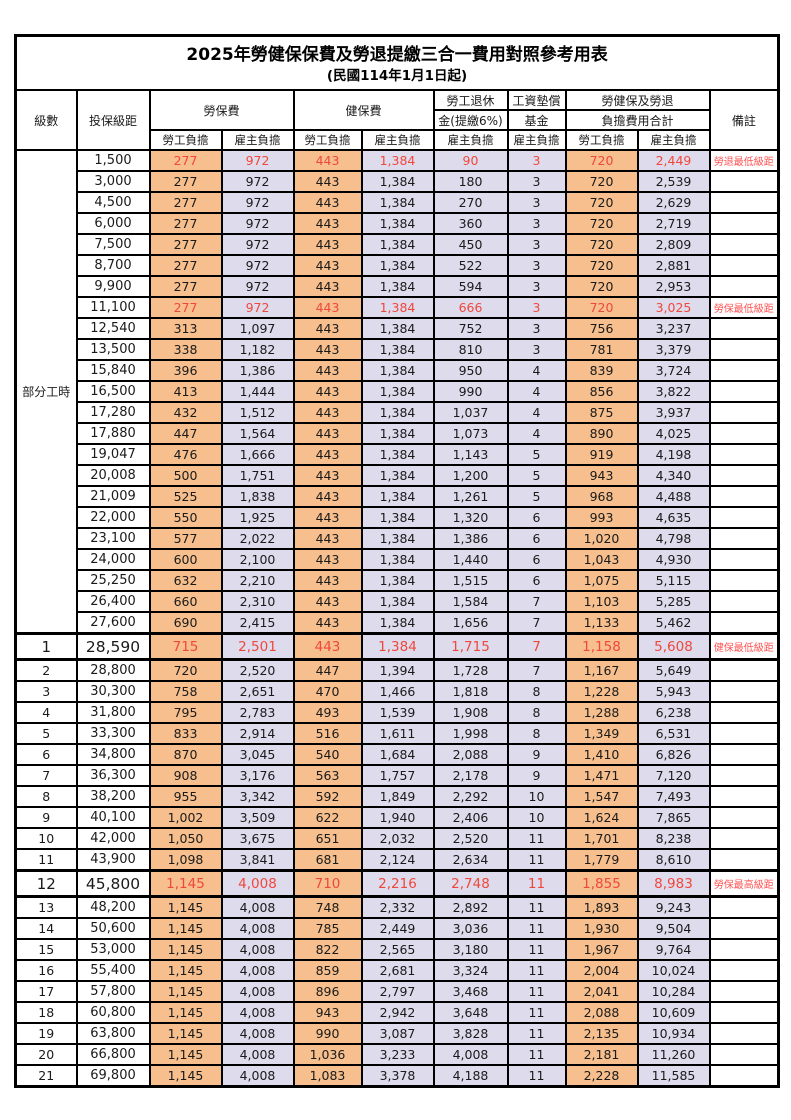  What do you see at coordinates (470, 391) in the screenshot?
I see `cell-value: 990` at bounding box center [470, 391].